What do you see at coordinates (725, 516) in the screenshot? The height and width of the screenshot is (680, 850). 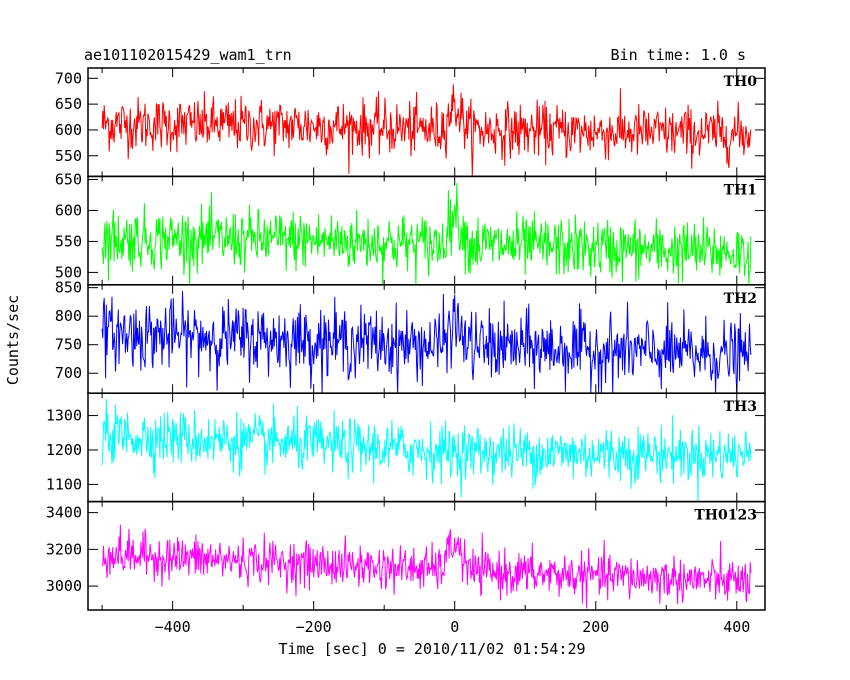 I see `panel-label-th0123: TH0123` at bounding box center [725, 516].